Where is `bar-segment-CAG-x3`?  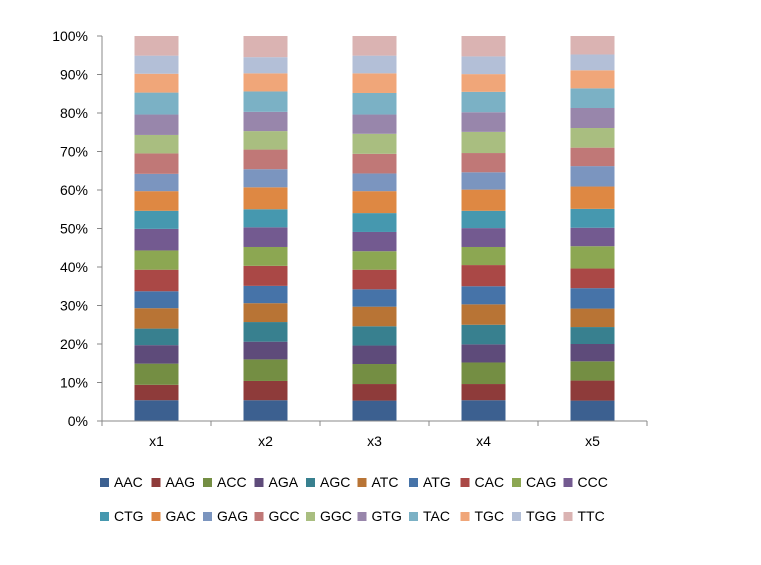 bar-segment-CAG-x3 is located at coordinates (374, 260).